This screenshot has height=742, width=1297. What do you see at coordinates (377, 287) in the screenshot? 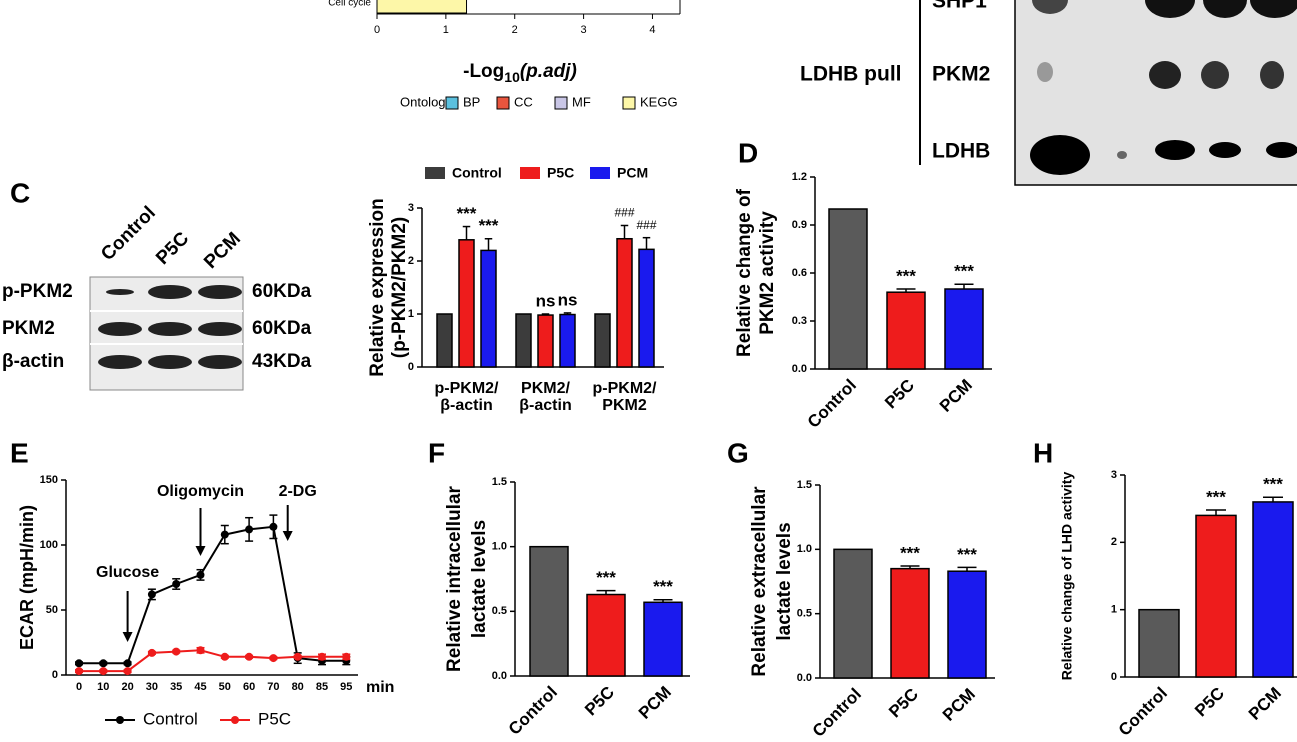
I see `y-axis-title: Relative expression` at bounding box center [377, 287].